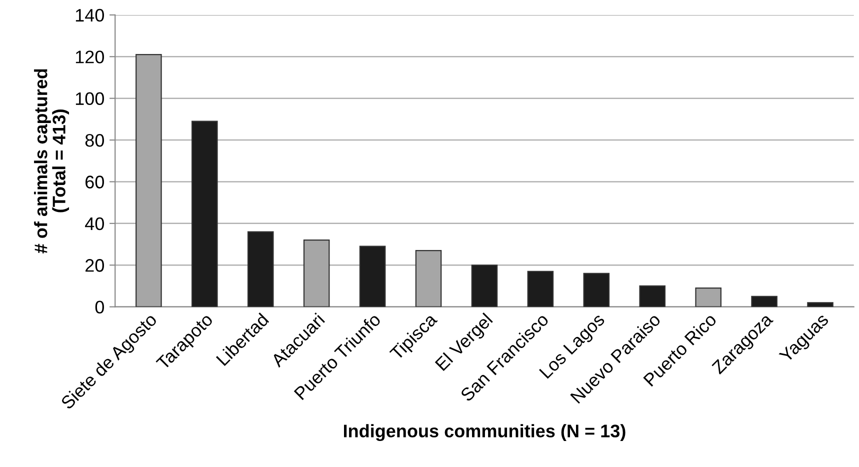  I want to click on y-tick-label: 20, so click(95, 265).